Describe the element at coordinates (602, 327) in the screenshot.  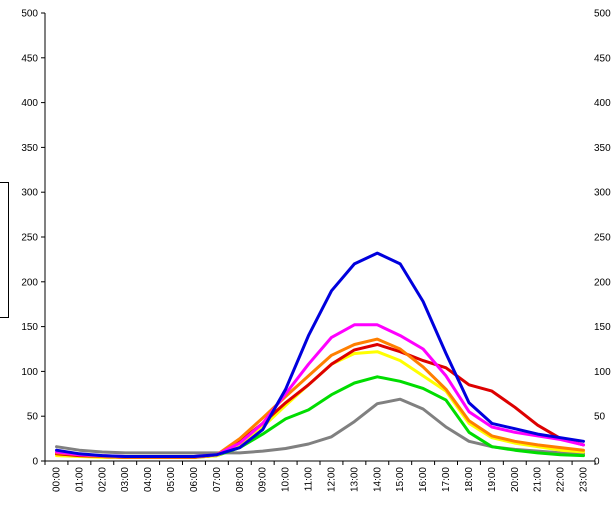
I see `y2-tick-label: 150` at that location.